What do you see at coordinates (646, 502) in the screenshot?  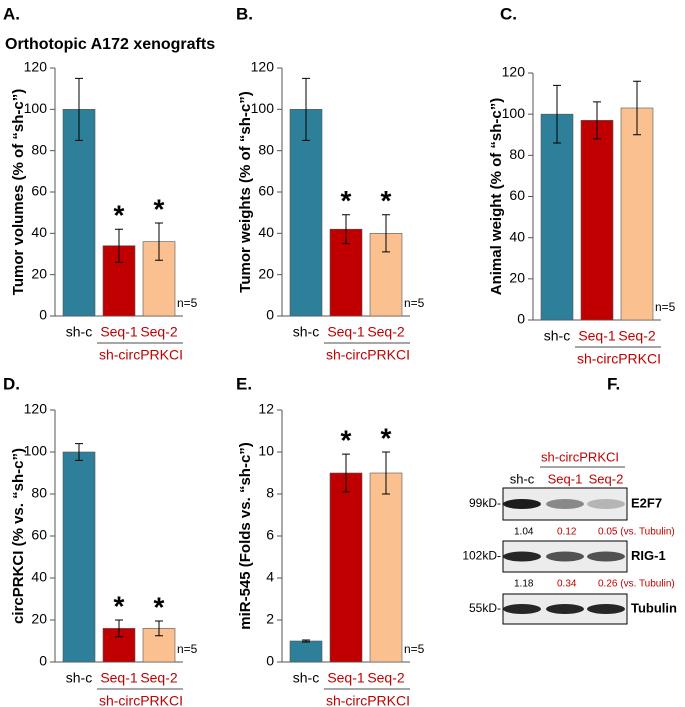 I see `protein-name: E2F7` at bounding box center [646, 502].